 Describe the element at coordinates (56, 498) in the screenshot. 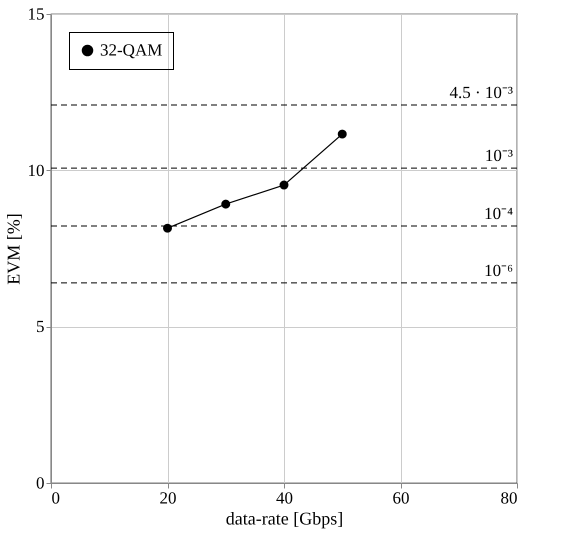

I see `x-tick-label: 0` at that location.